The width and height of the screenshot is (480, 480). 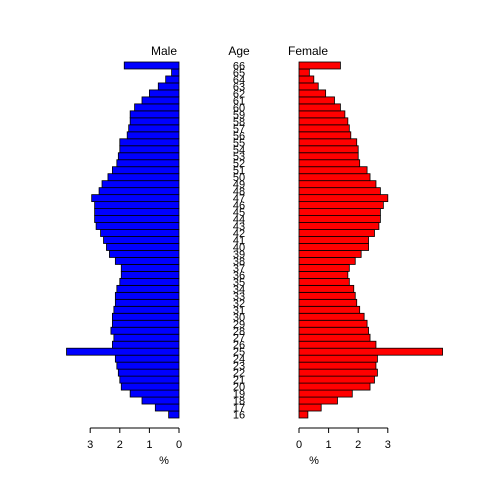 I want to click on age-label-33: 33, so click(x=239, y=297).